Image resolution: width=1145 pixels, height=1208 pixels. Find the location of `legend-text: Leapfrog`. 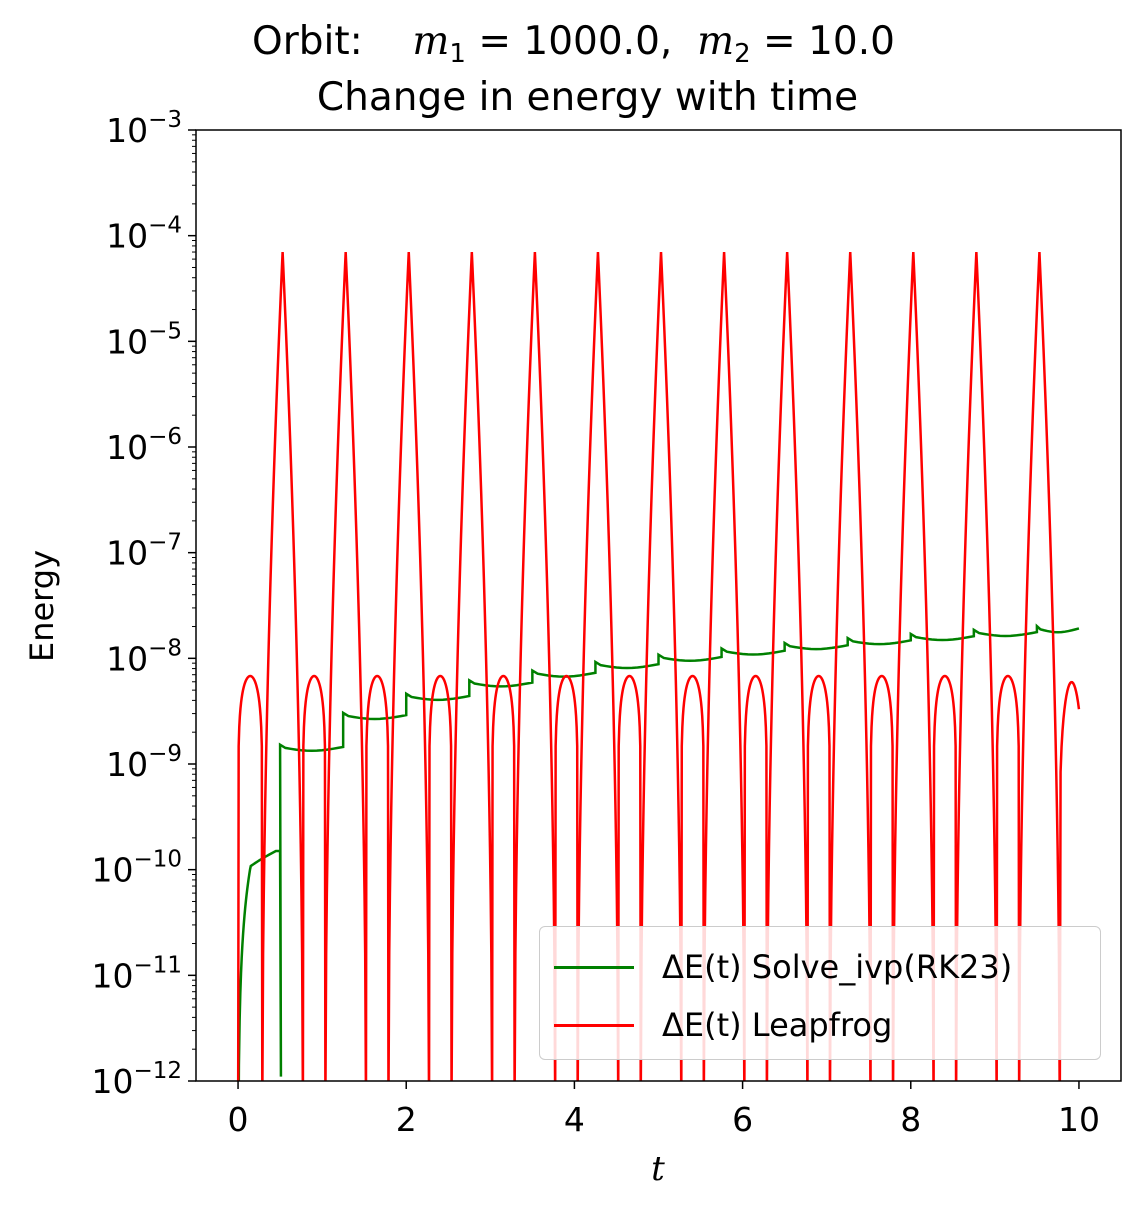

legend-text: Leapfrog is located at coordinates (822, 1025).